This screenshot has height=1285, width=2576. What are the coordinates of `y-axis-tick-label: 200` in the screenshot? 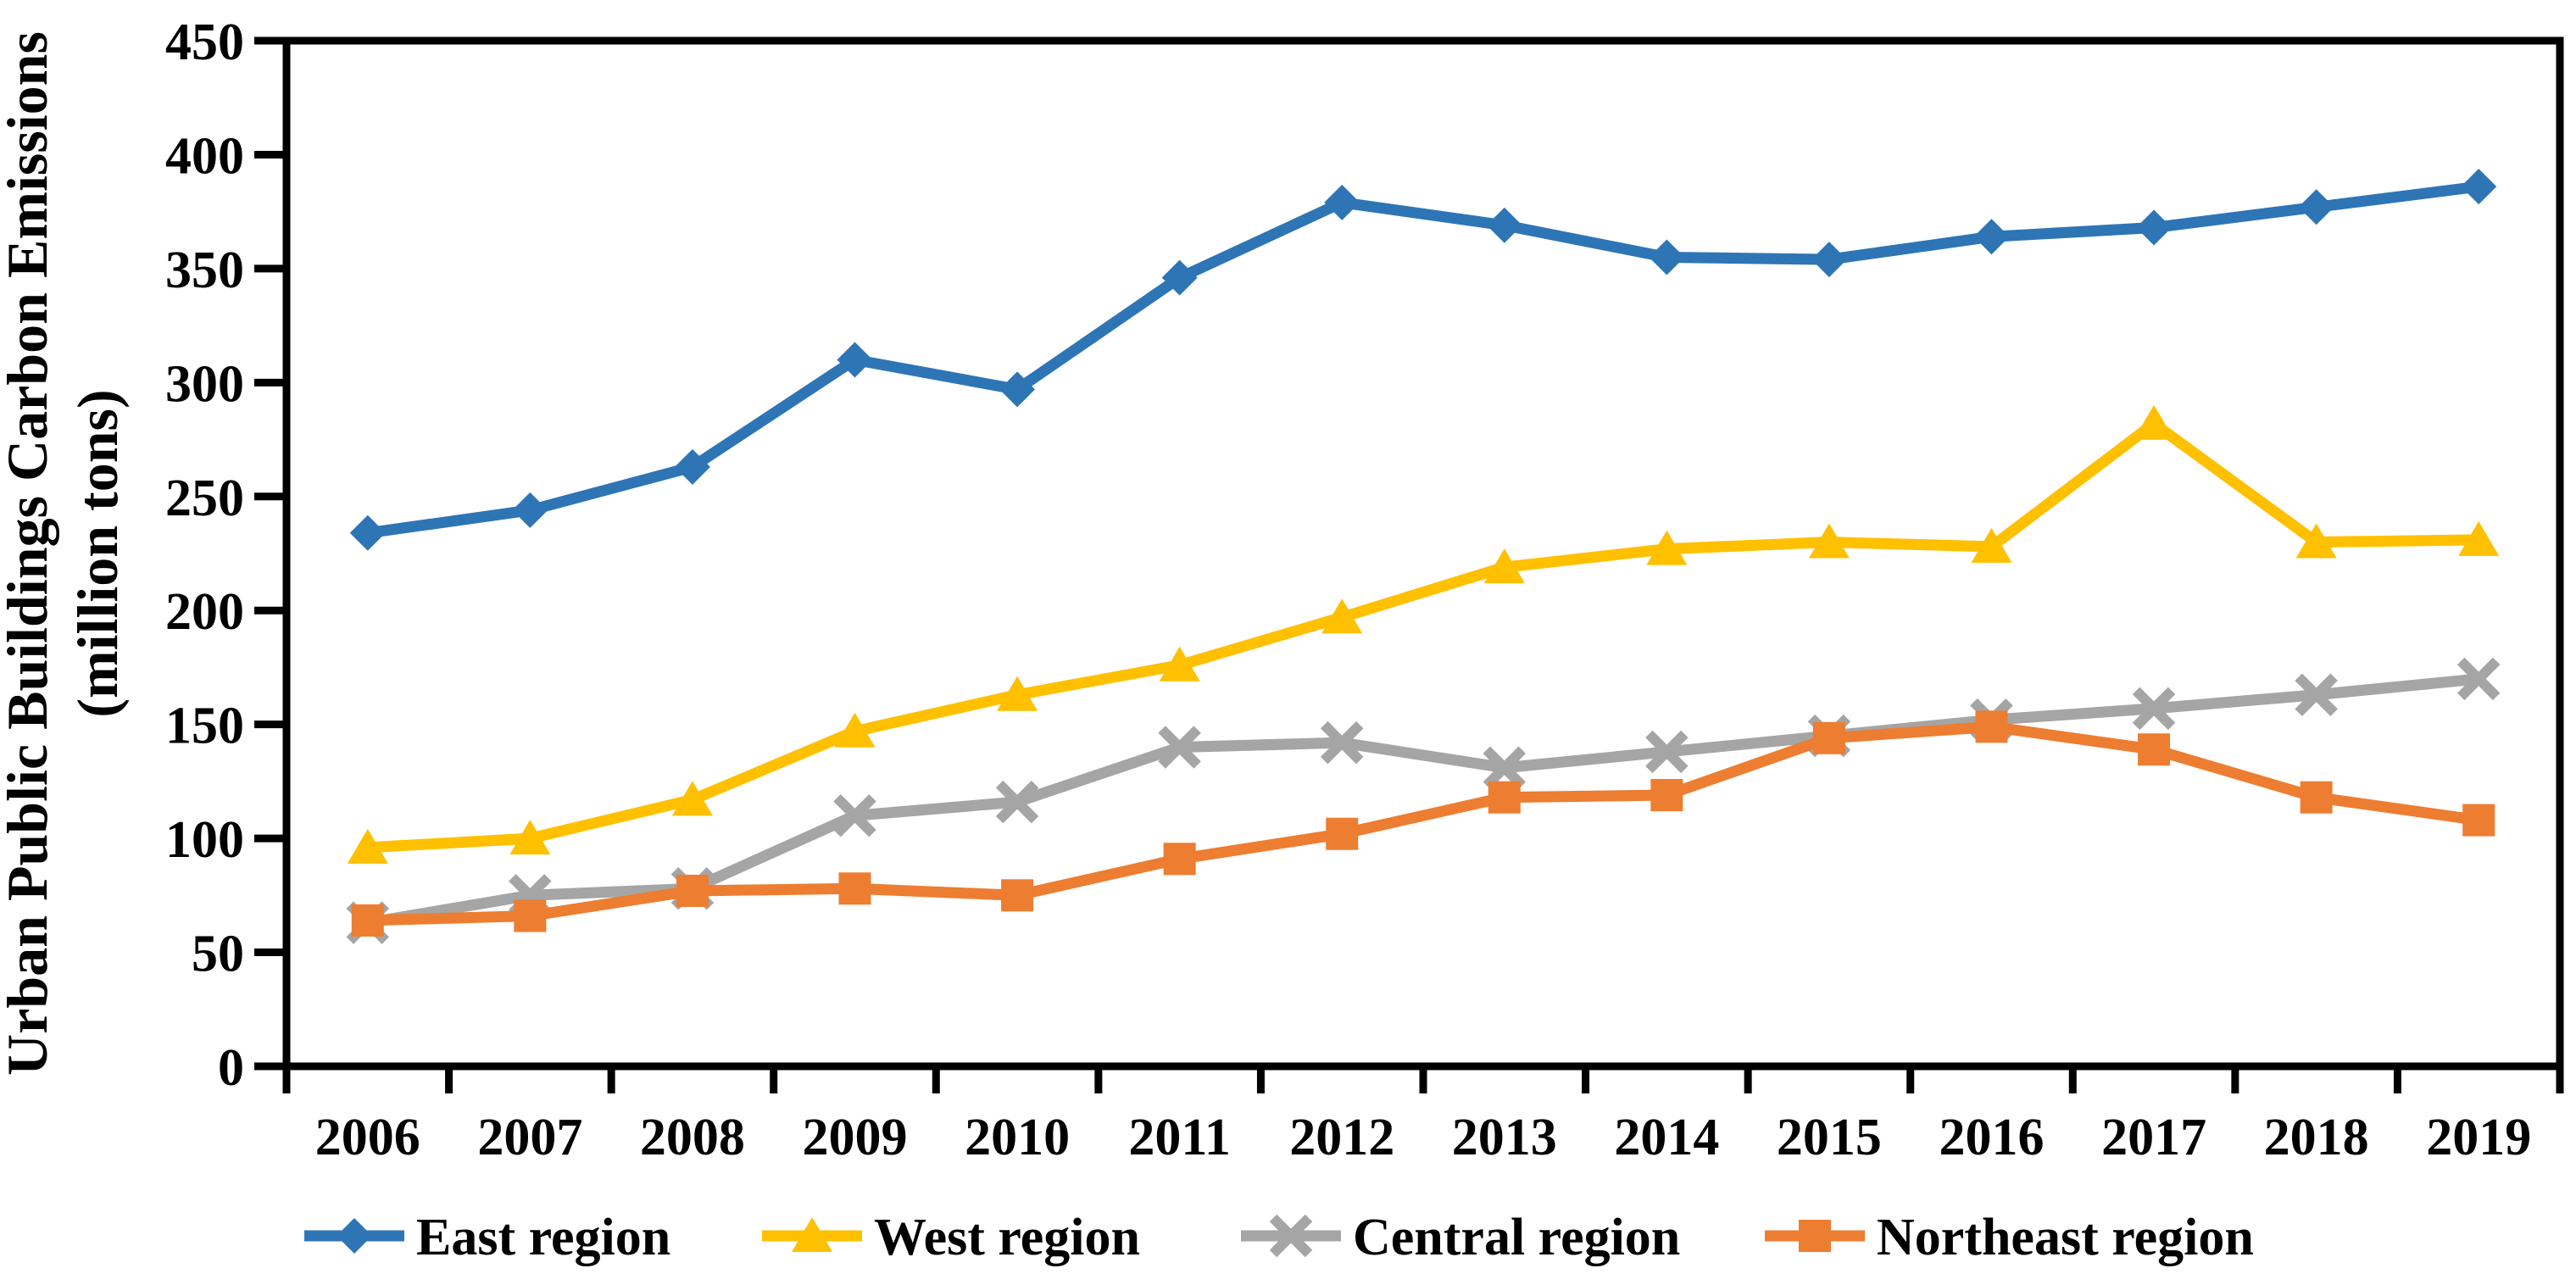 It's located at (204, 612).